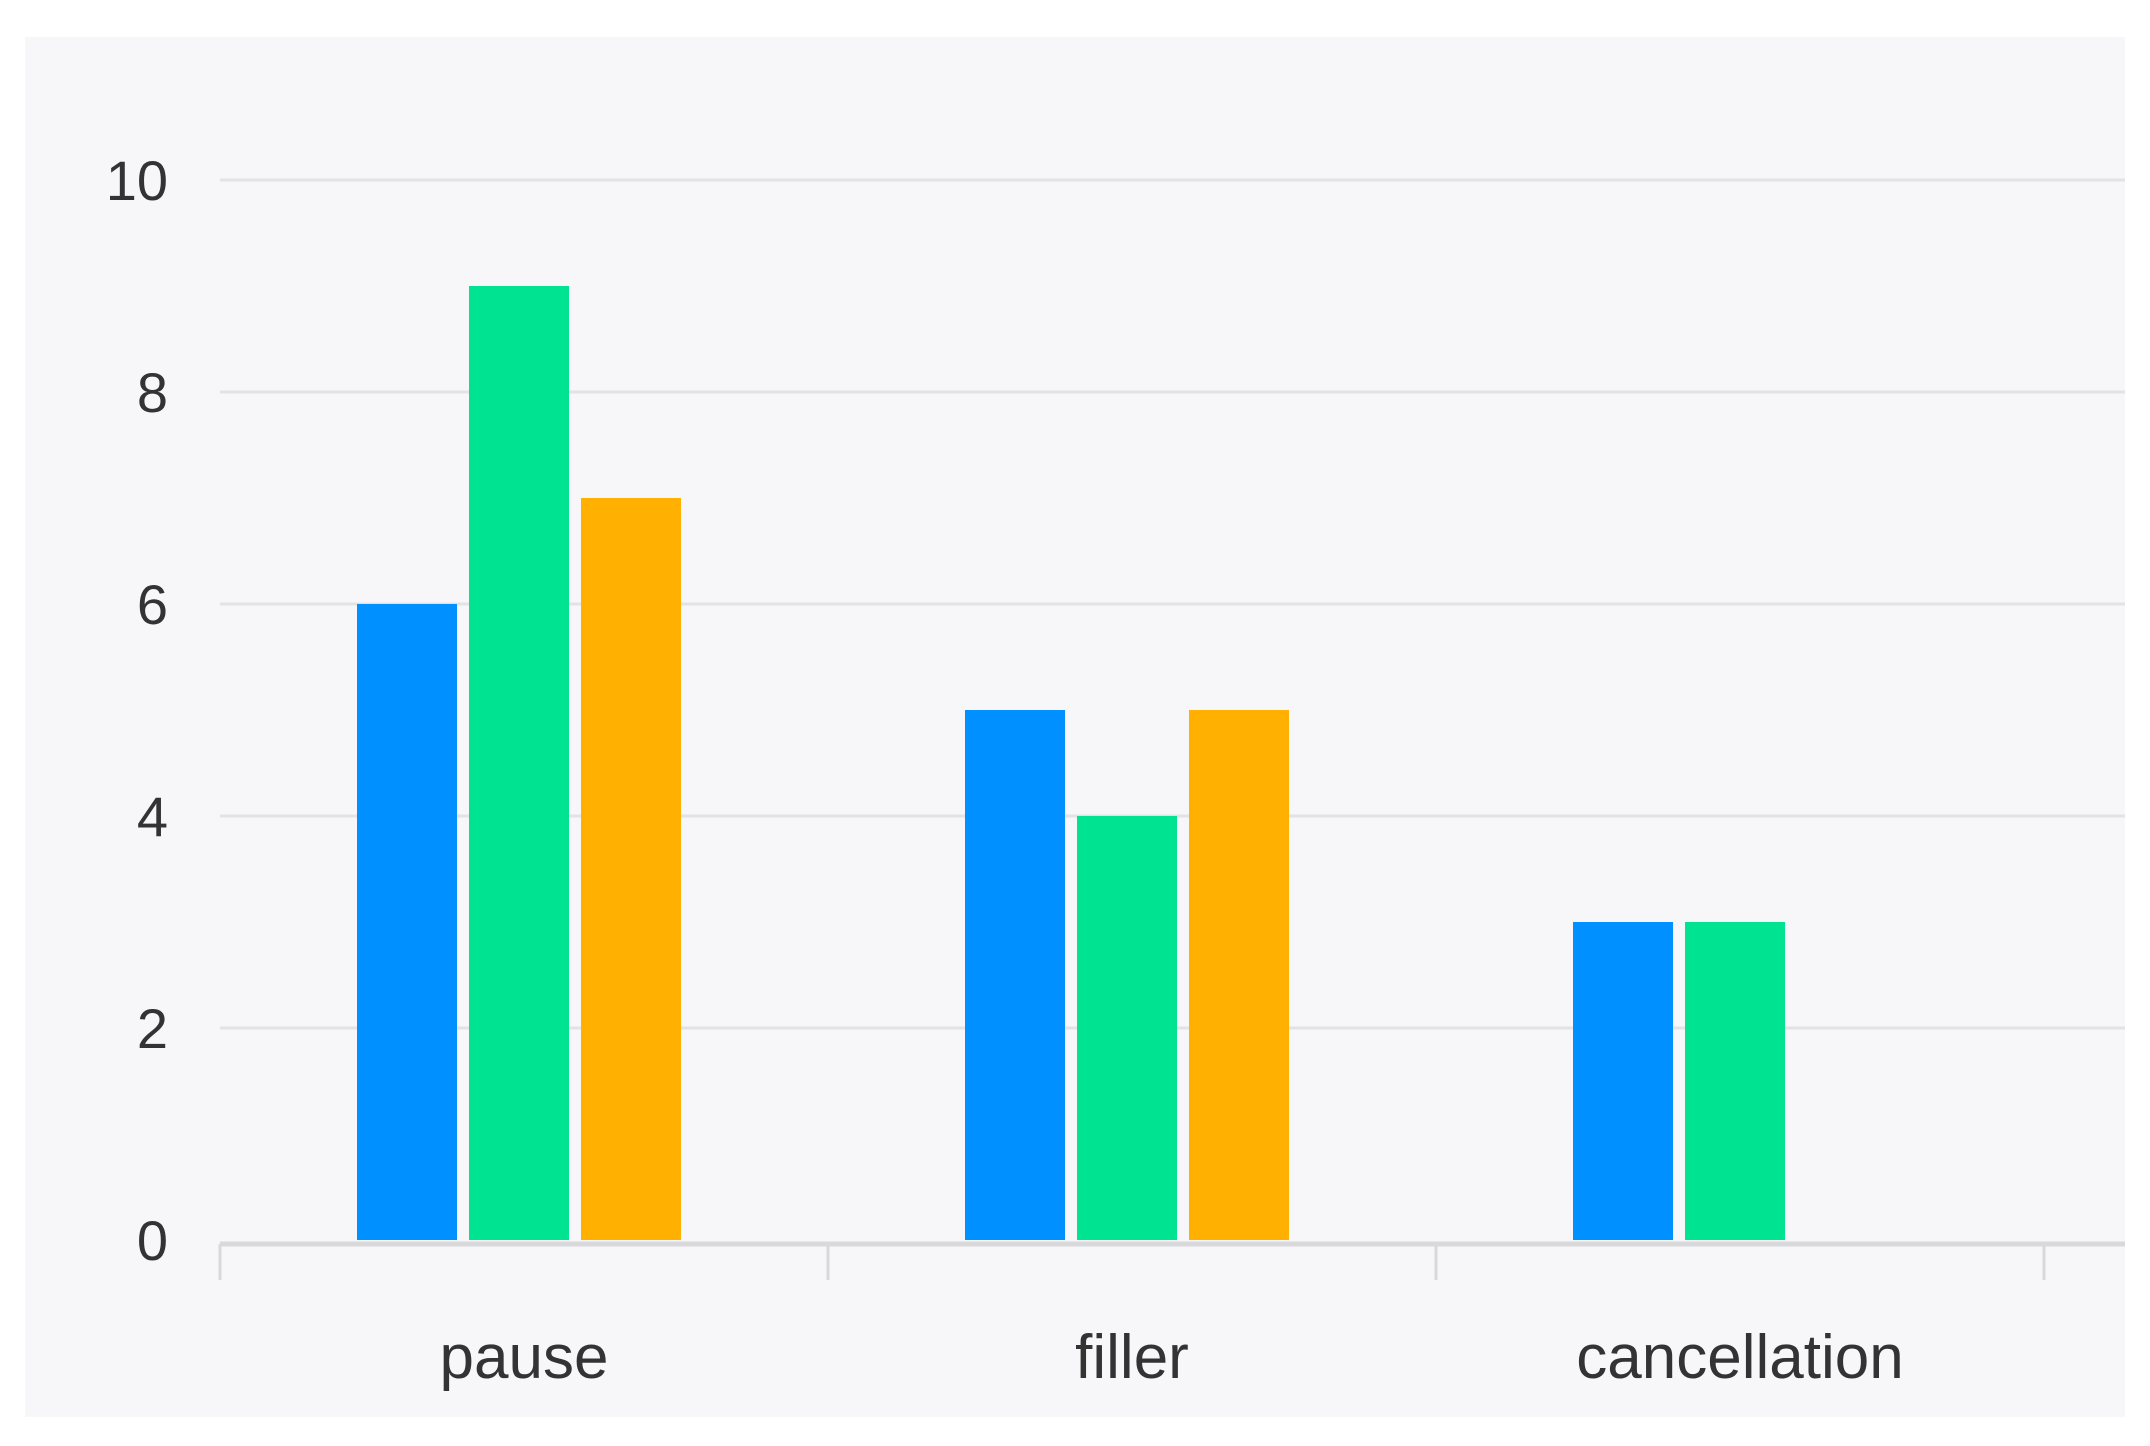  Describe the element at coordinates (152, 1028) in the screenshot. I see `y-tick-label-2: 2` at that location.